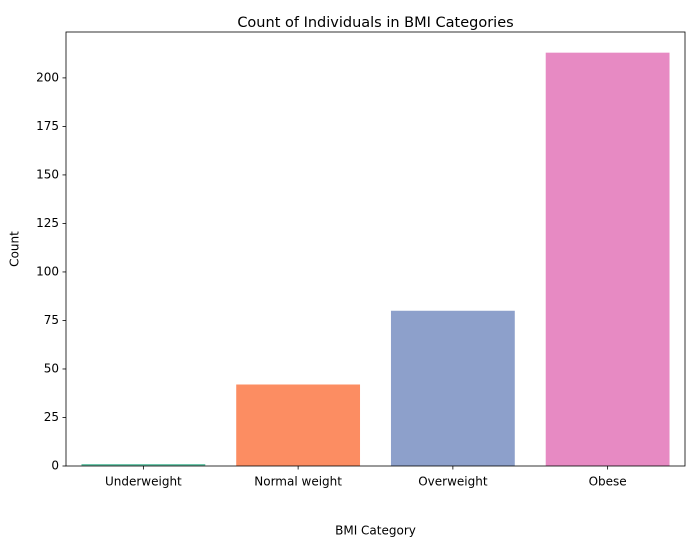 The image size is (695, 551). Describe the element at coordinates (366, 477) in the screenshot. I see `x-axis-ticks: Underweight Normal weight Overweight Obese` at that location.